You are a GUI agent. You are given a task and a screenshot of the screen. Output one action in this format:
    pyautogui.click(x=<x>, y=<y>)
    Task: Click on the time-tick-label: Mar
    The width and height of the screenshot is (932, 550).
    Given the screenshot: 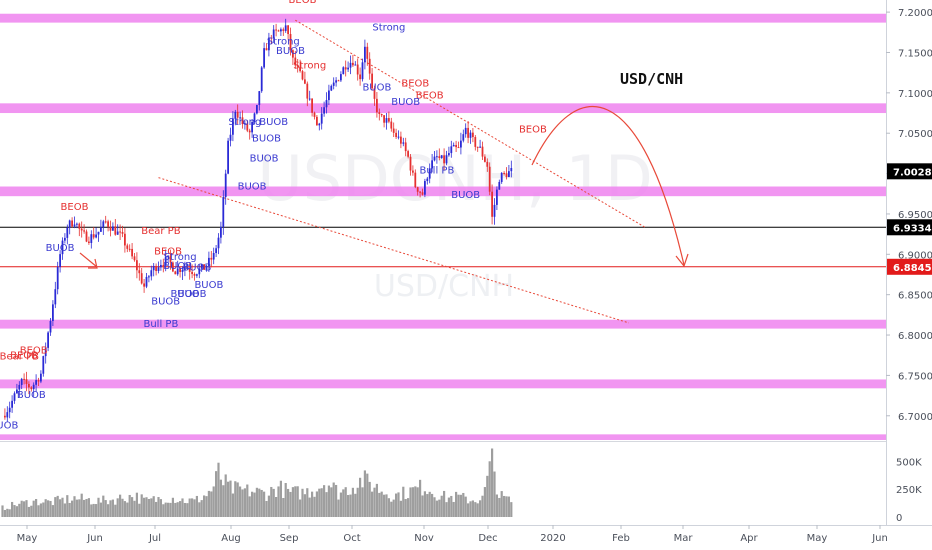 What is the action you would take?
    pyautogui.click(x=684, y=538)
    